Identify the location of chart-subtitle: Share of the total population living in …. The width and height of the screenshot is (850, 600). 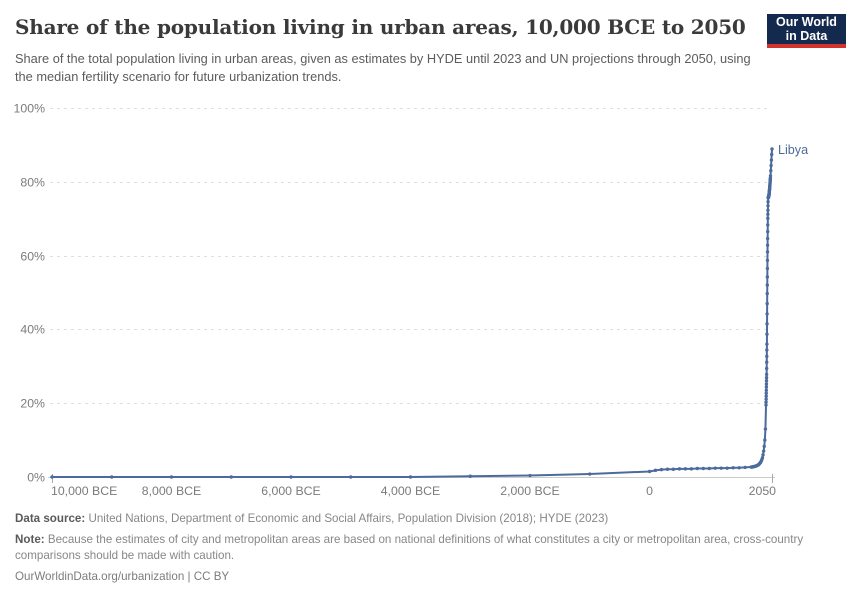
(383, 67).